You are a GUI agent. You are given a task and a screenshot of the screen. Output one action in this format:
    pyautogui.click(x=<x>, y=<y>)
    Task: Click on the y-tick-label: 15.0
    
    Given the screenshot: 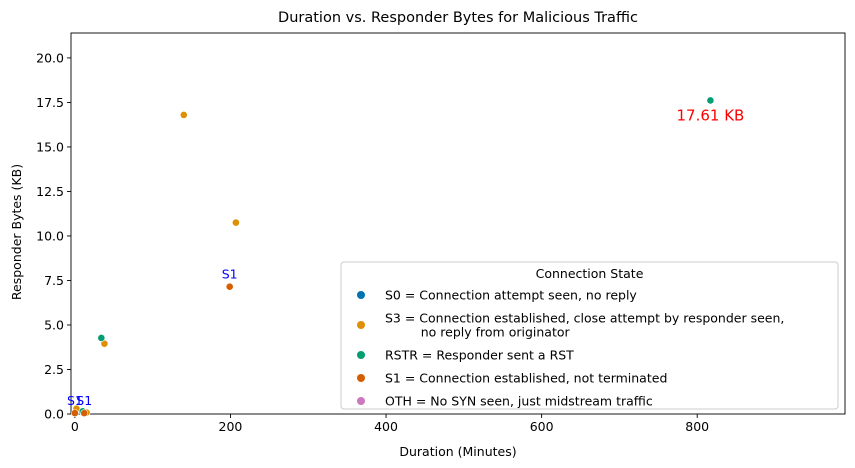 What is the action you would take?
    pyautogui.click(x=50, y=146)
    